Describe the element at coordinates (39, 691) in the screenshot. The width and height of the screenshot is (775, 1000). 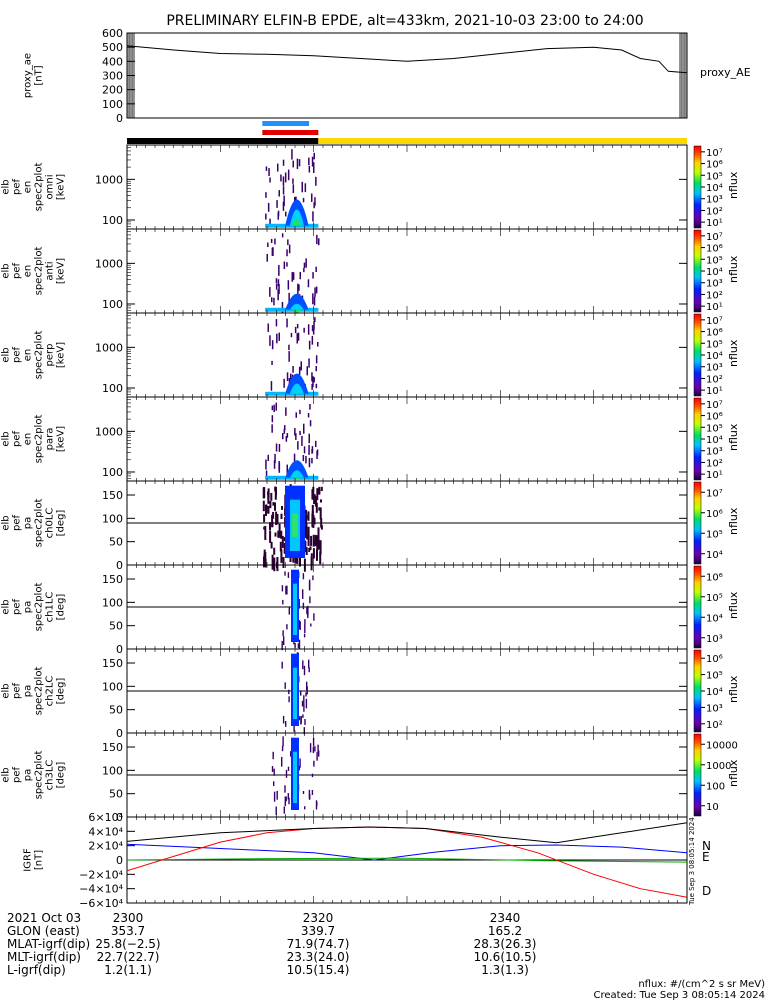
I see `ch2LC-panel-ylabel-line: spec2plot` at that location.